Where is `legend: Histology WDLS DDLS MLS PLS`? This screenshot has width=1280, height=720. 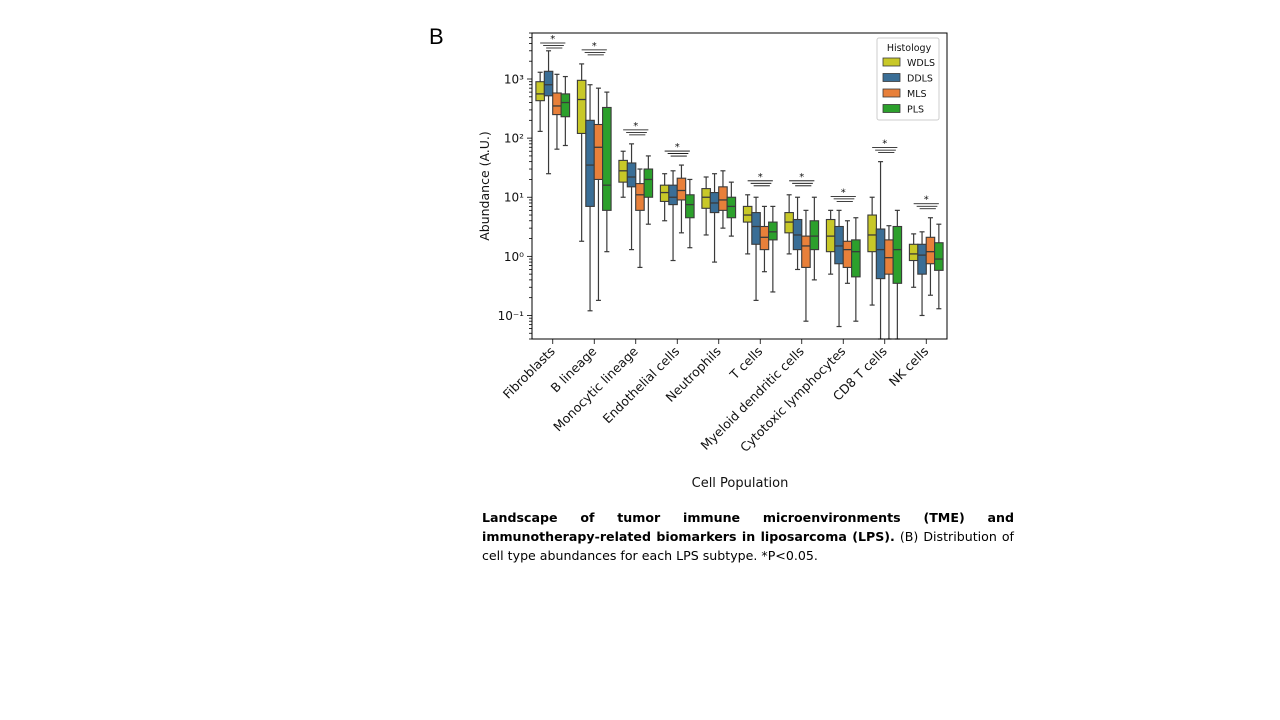
legend: Histology WDLS DDLS MLS PLS is located at coordinates (908, 79).